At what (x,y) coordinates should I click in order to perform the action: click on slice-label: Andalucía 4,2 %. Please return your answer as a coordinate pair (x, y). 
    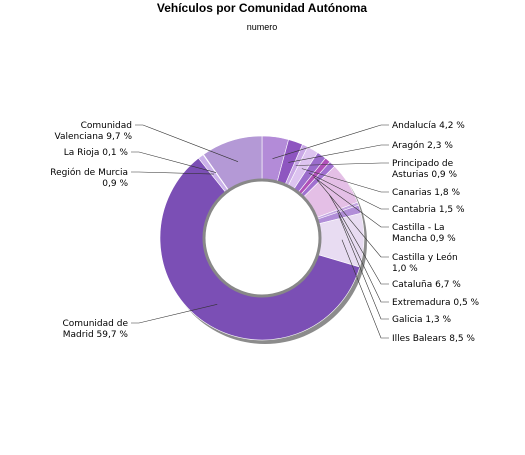
    Looking at the image, I should click on (428, 126).